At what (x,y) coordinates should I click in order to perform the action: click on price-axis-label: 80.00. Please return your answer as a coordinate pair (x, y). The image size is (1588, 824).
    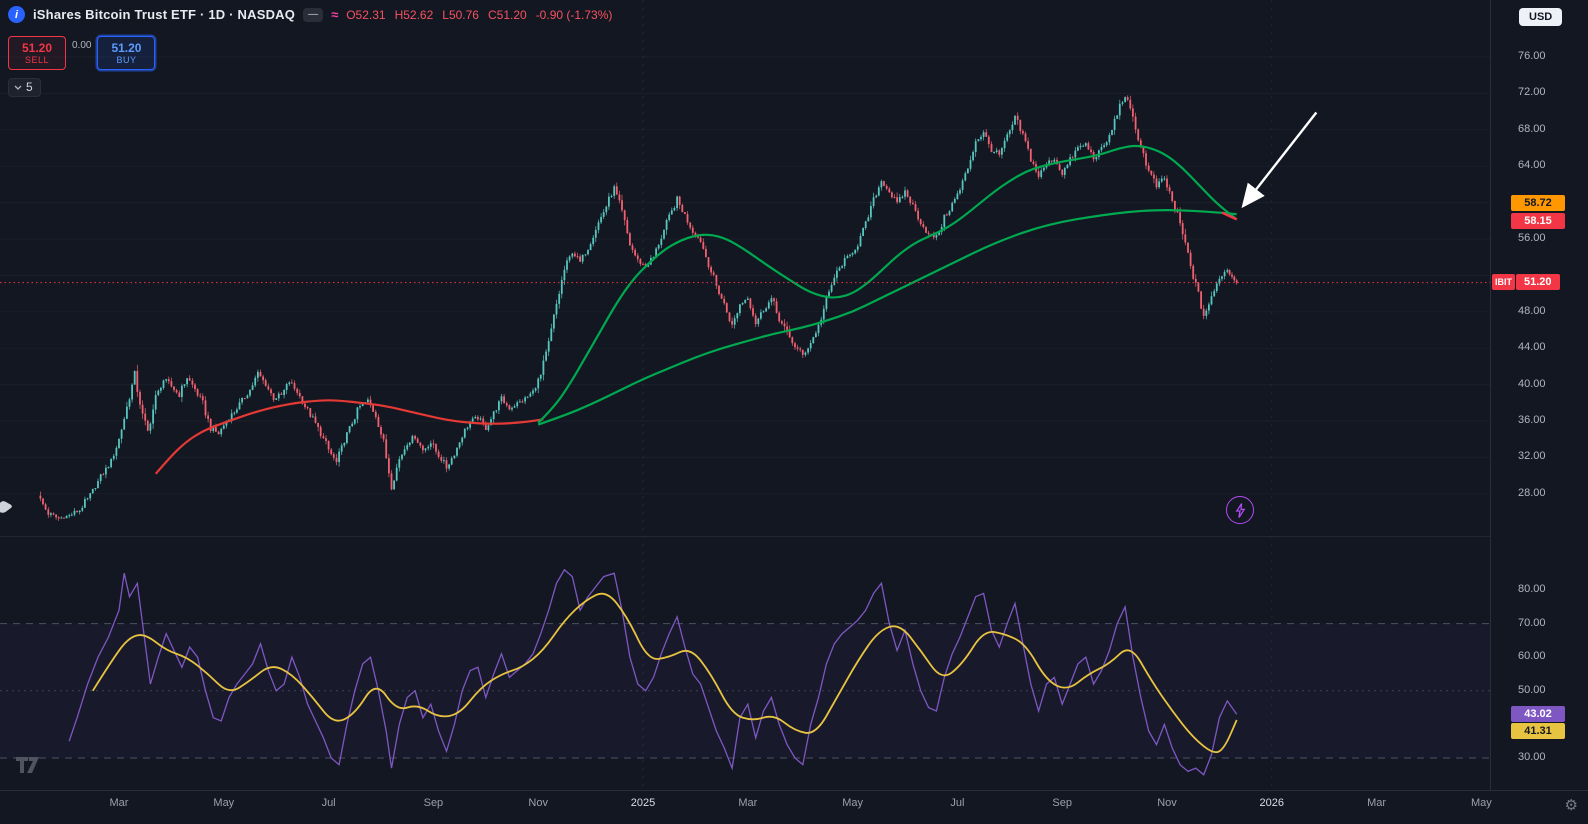
    Looking at the image, I should click on (1532, 589).